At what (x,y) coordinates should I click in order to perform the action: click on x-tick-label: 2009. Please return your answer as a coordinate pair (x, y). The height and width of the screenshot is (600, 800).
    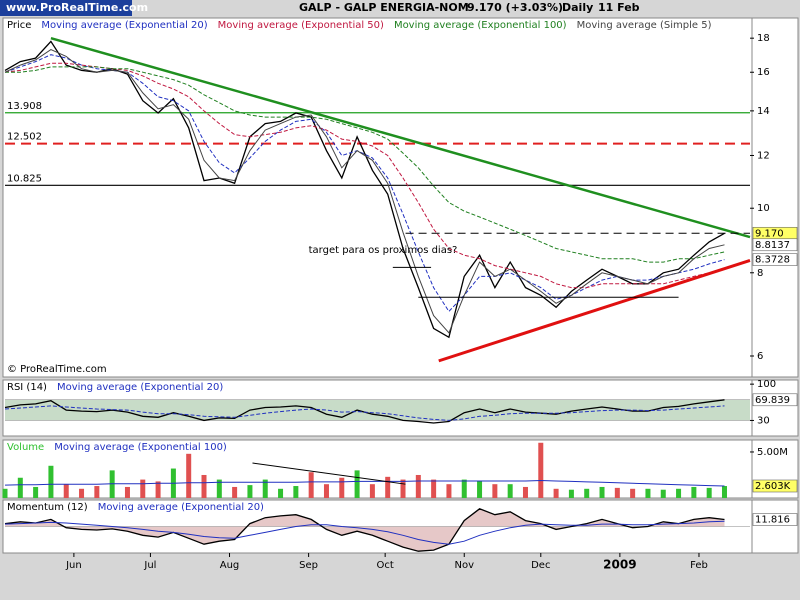
    Looking at the image, I should click on (619, 565).